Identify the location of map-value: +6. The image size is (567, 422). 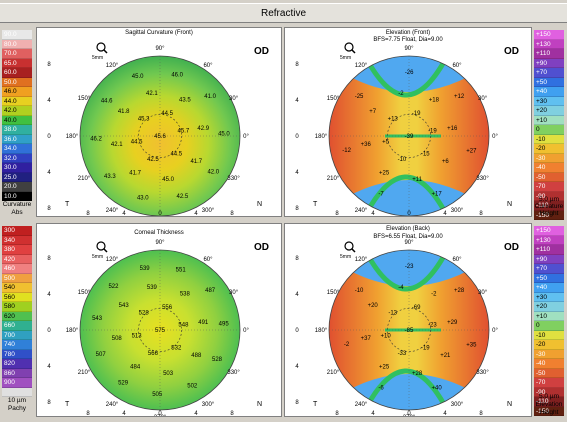
(446, 162).